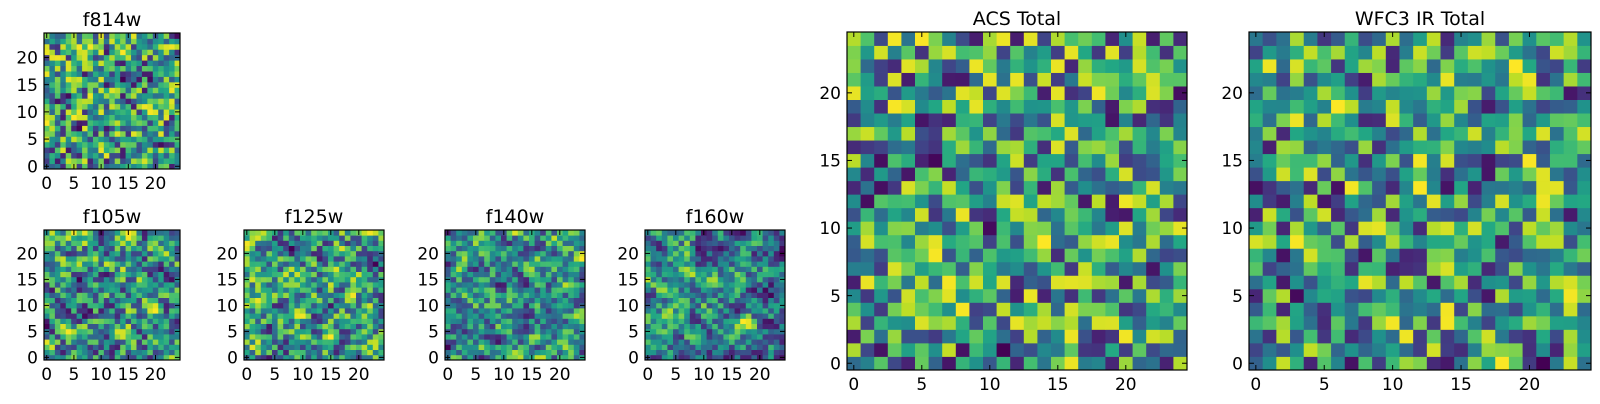 The width and height of the screenshot is (1600, 404). I want to click on y-tick-label: 20, so click(428, 255).